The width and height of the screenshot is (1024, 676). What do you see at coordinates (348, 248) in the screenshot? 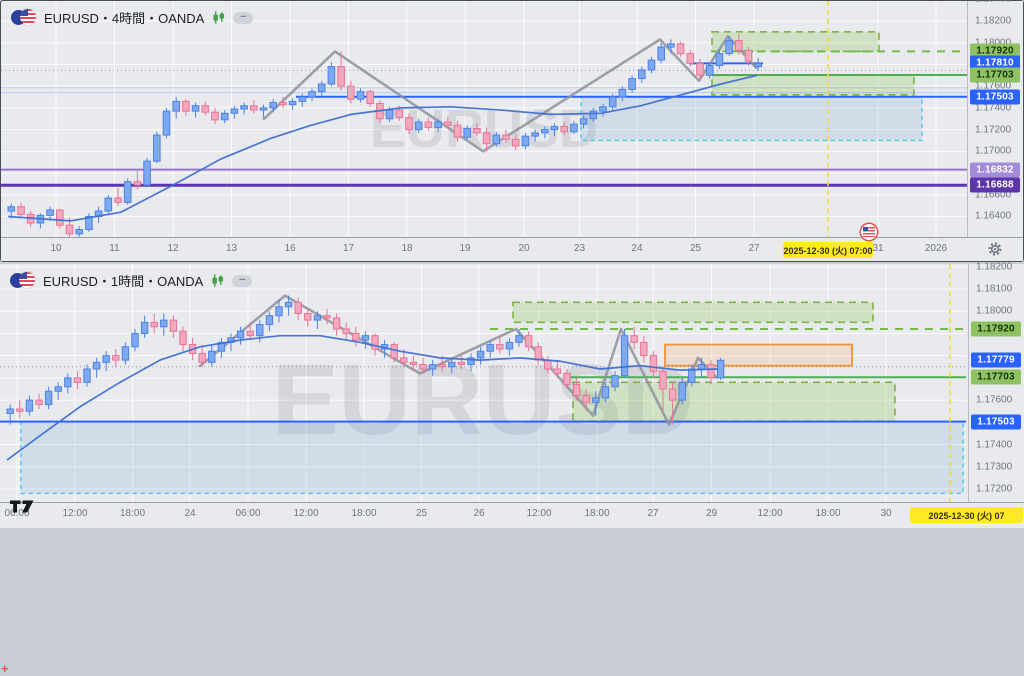
I see `time-tick: 17` at bounding box center [348, 248].